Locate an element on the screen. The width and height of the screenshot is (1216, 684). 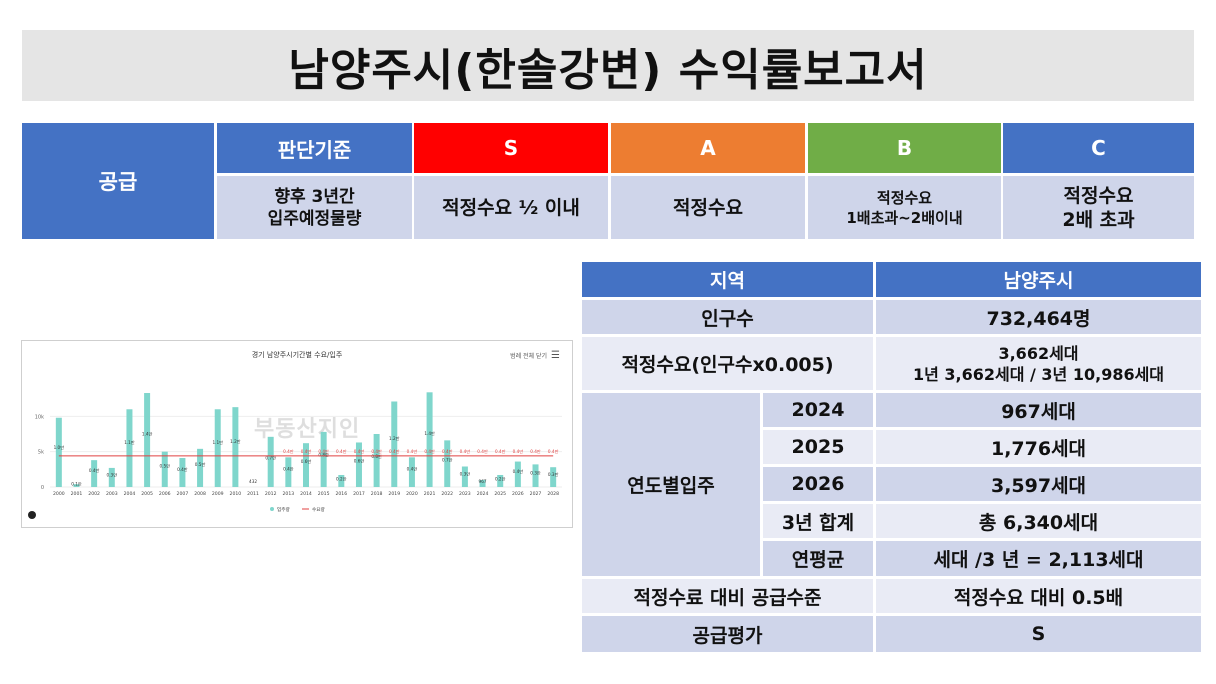
x-tick-label: 2005 is located at coordinates (147, 494).